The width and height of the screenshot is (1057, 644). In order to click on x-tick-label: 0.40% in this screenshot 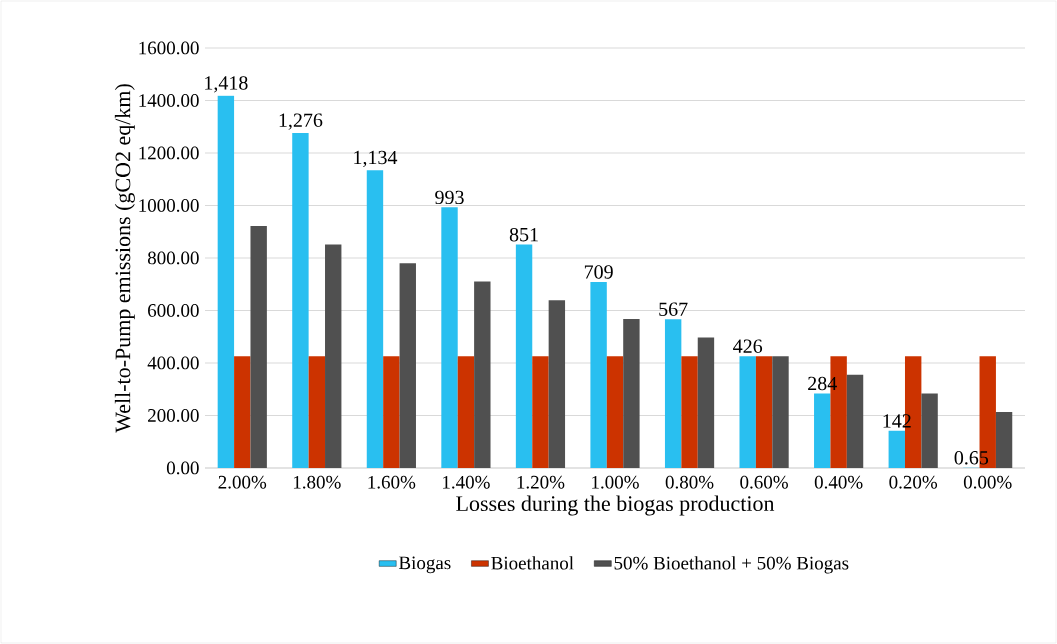, I will do `click(838, 482)`.